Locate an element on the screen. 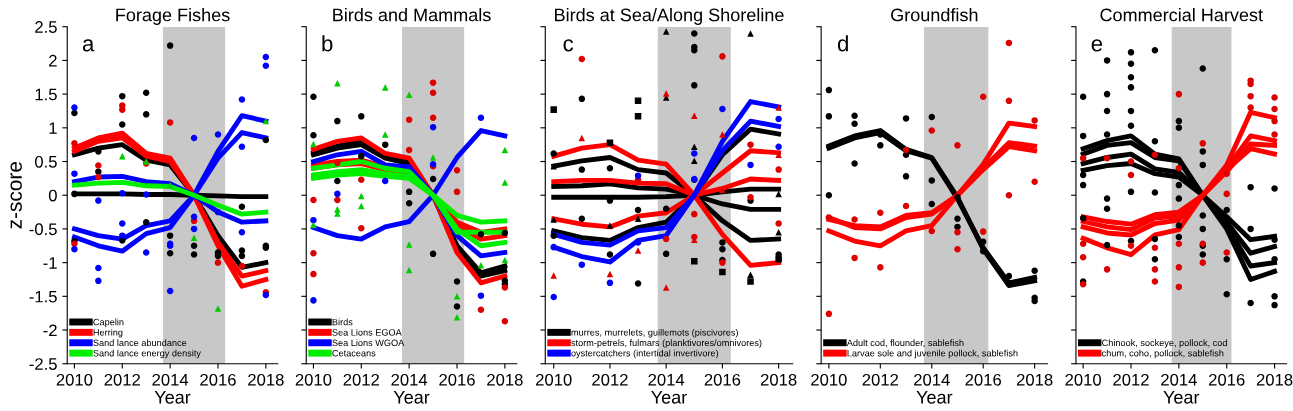 This screenshot has height=411, width=1293. y-tick-label: -1 is located at coordinates (50, 263).